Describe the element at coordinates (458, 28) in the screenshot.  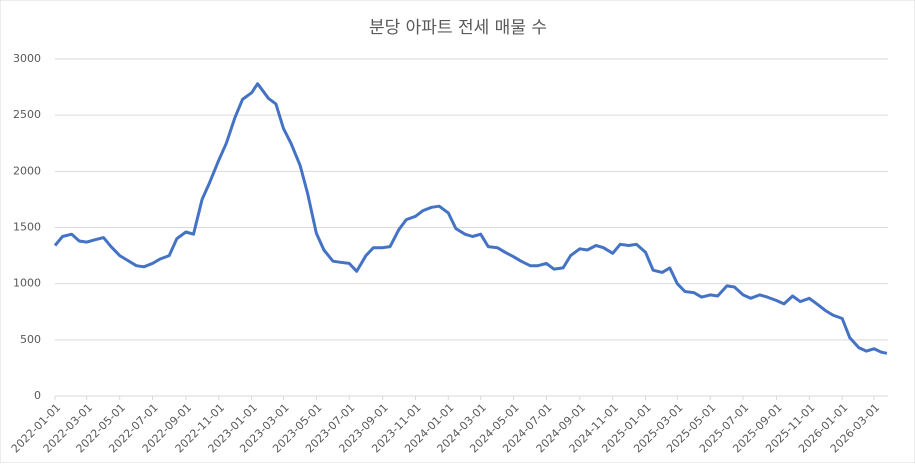
I see `chart-title: 분당 아파트 전세 매물 수` at that location.